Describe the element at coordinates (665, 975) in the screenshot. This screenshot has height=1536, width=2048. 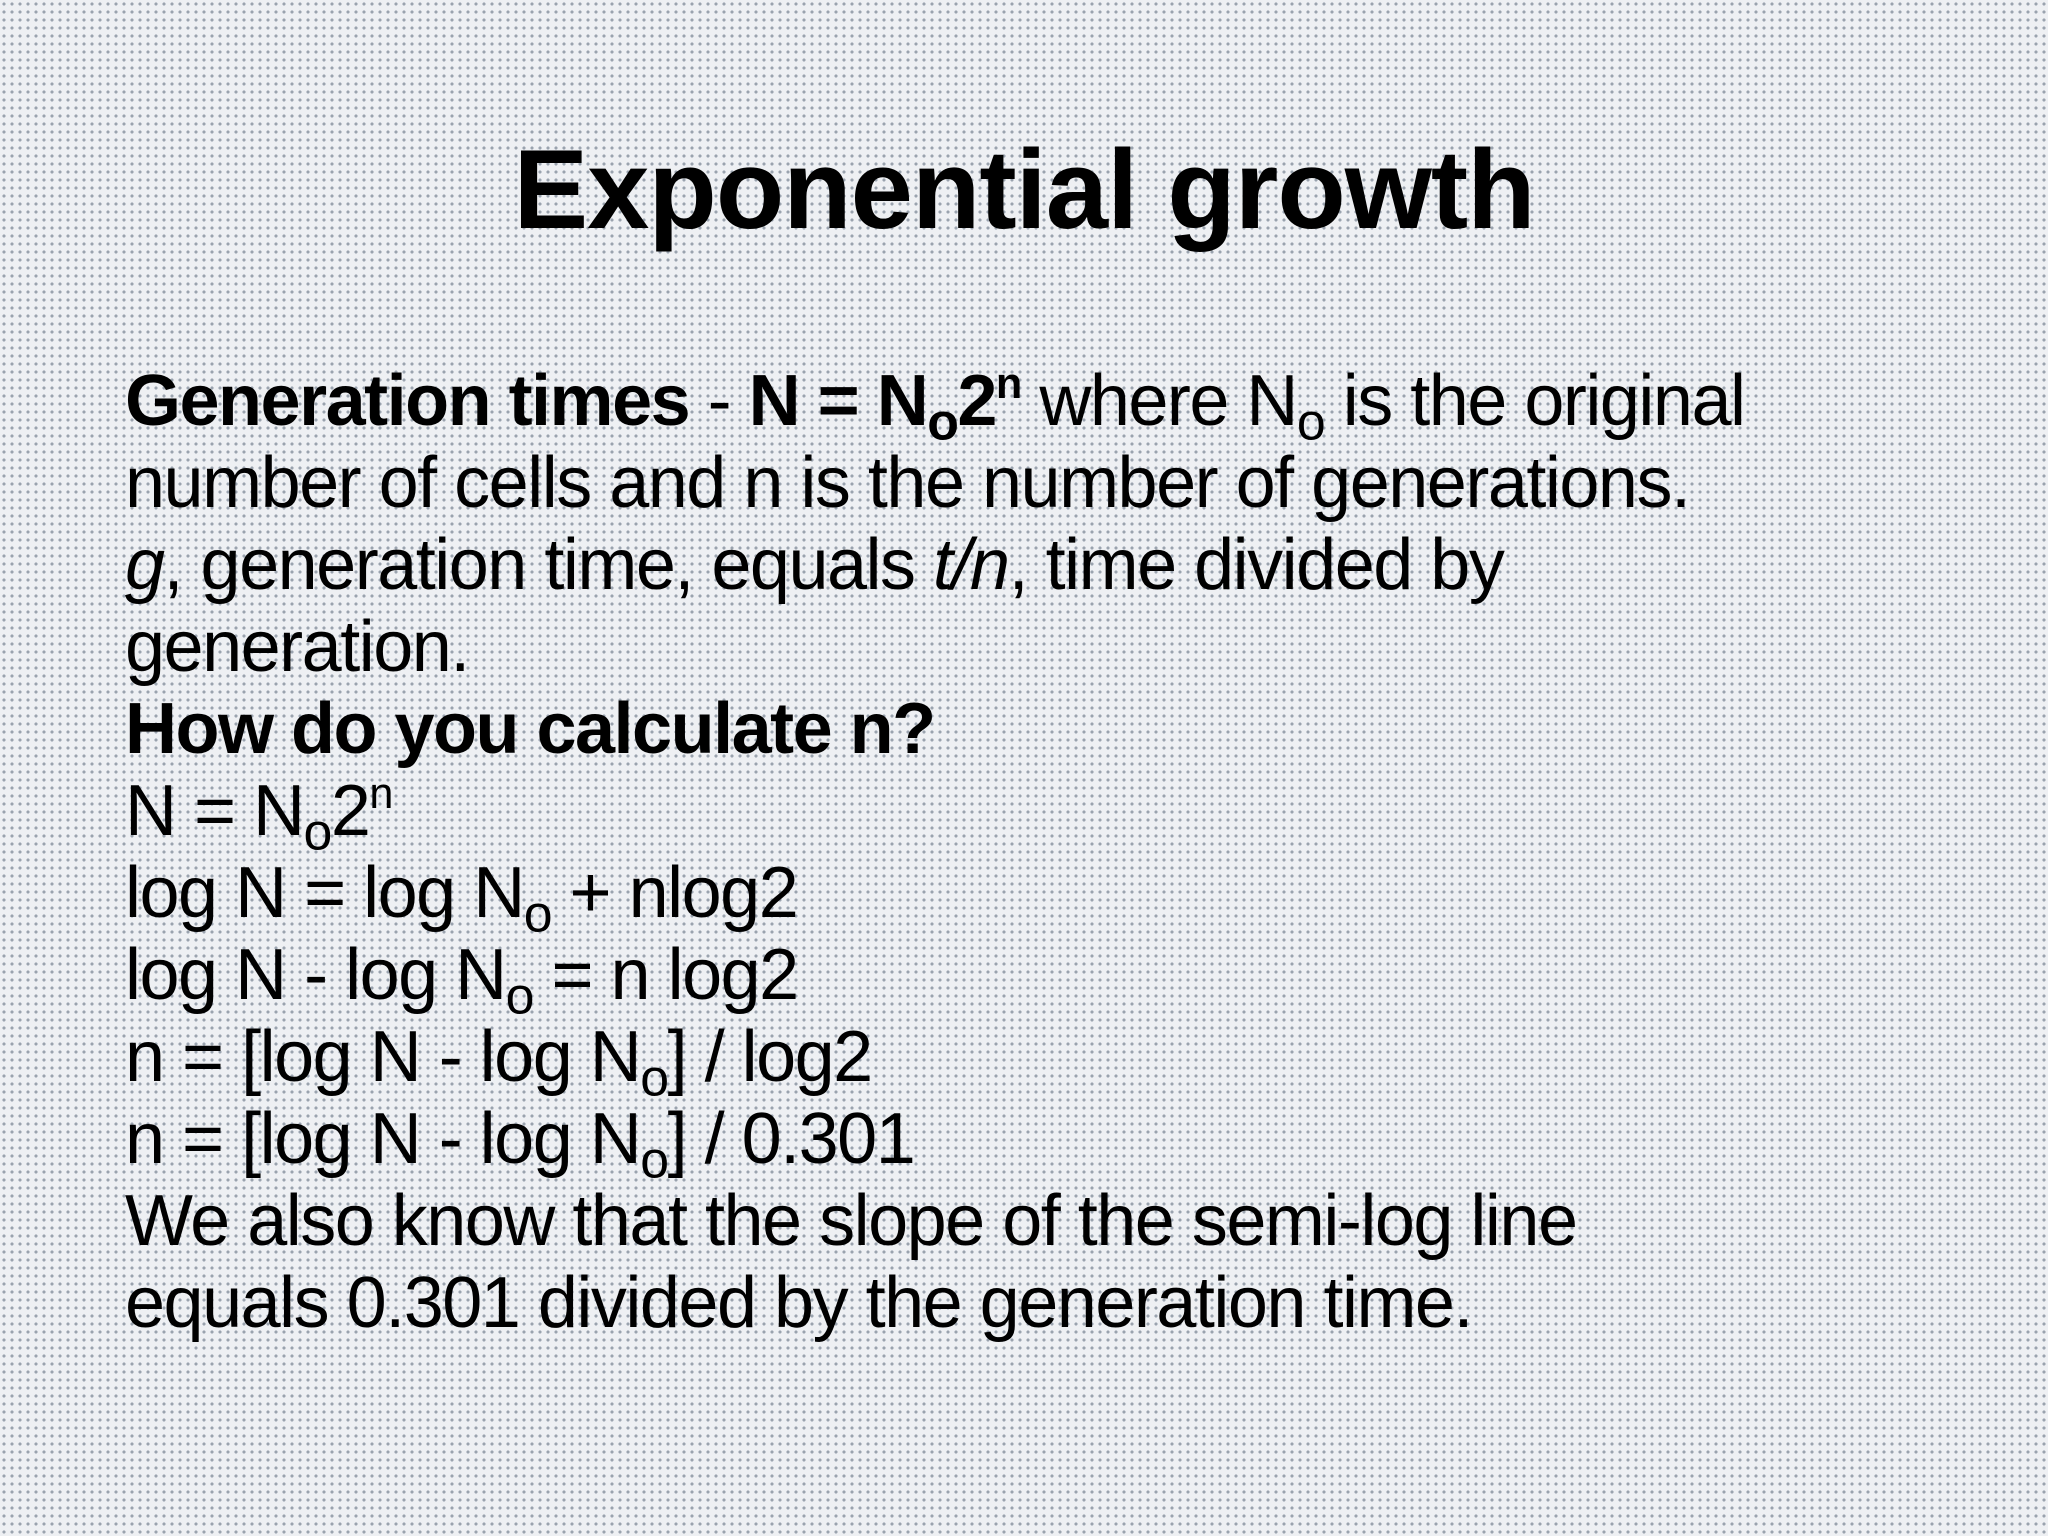
I see `equation-text-rest: = n log2` at that location.